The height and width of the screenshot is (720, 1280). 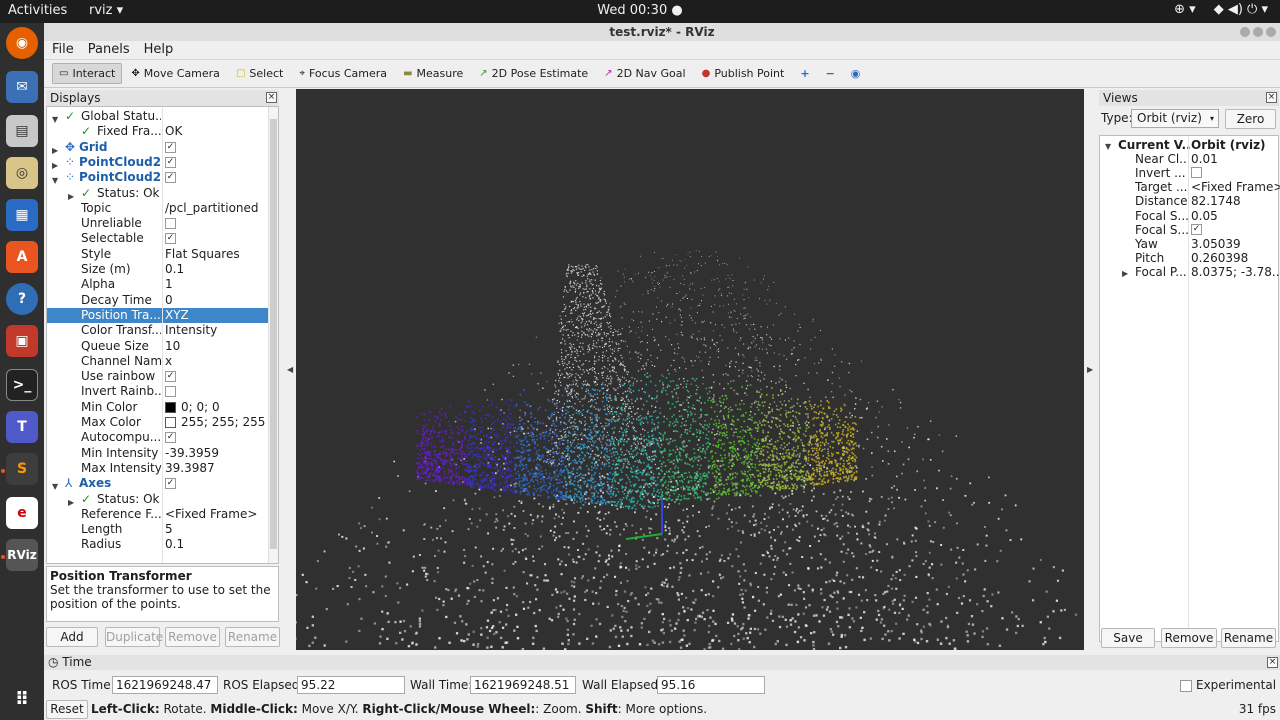 I want to click on property-value: Intensity, so click(x=191, y=330).